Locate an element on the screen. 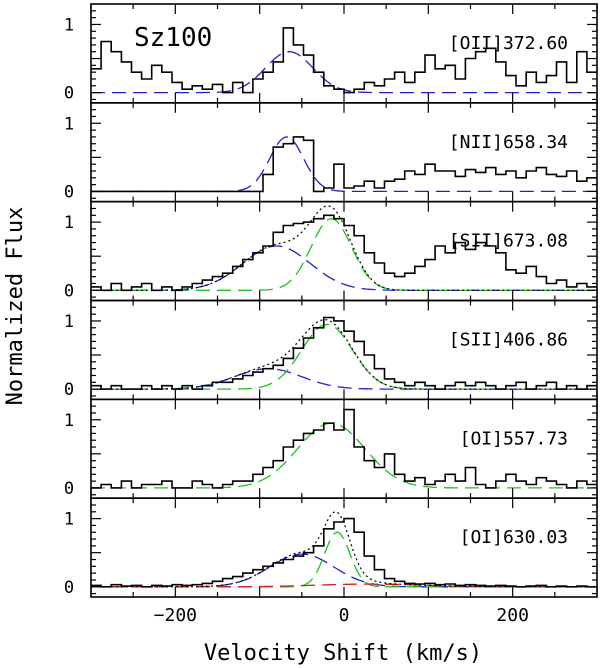 The image size is (600, 668). panel-2: 0 1 [NII]658.34 is located at coordinates (331, 152).